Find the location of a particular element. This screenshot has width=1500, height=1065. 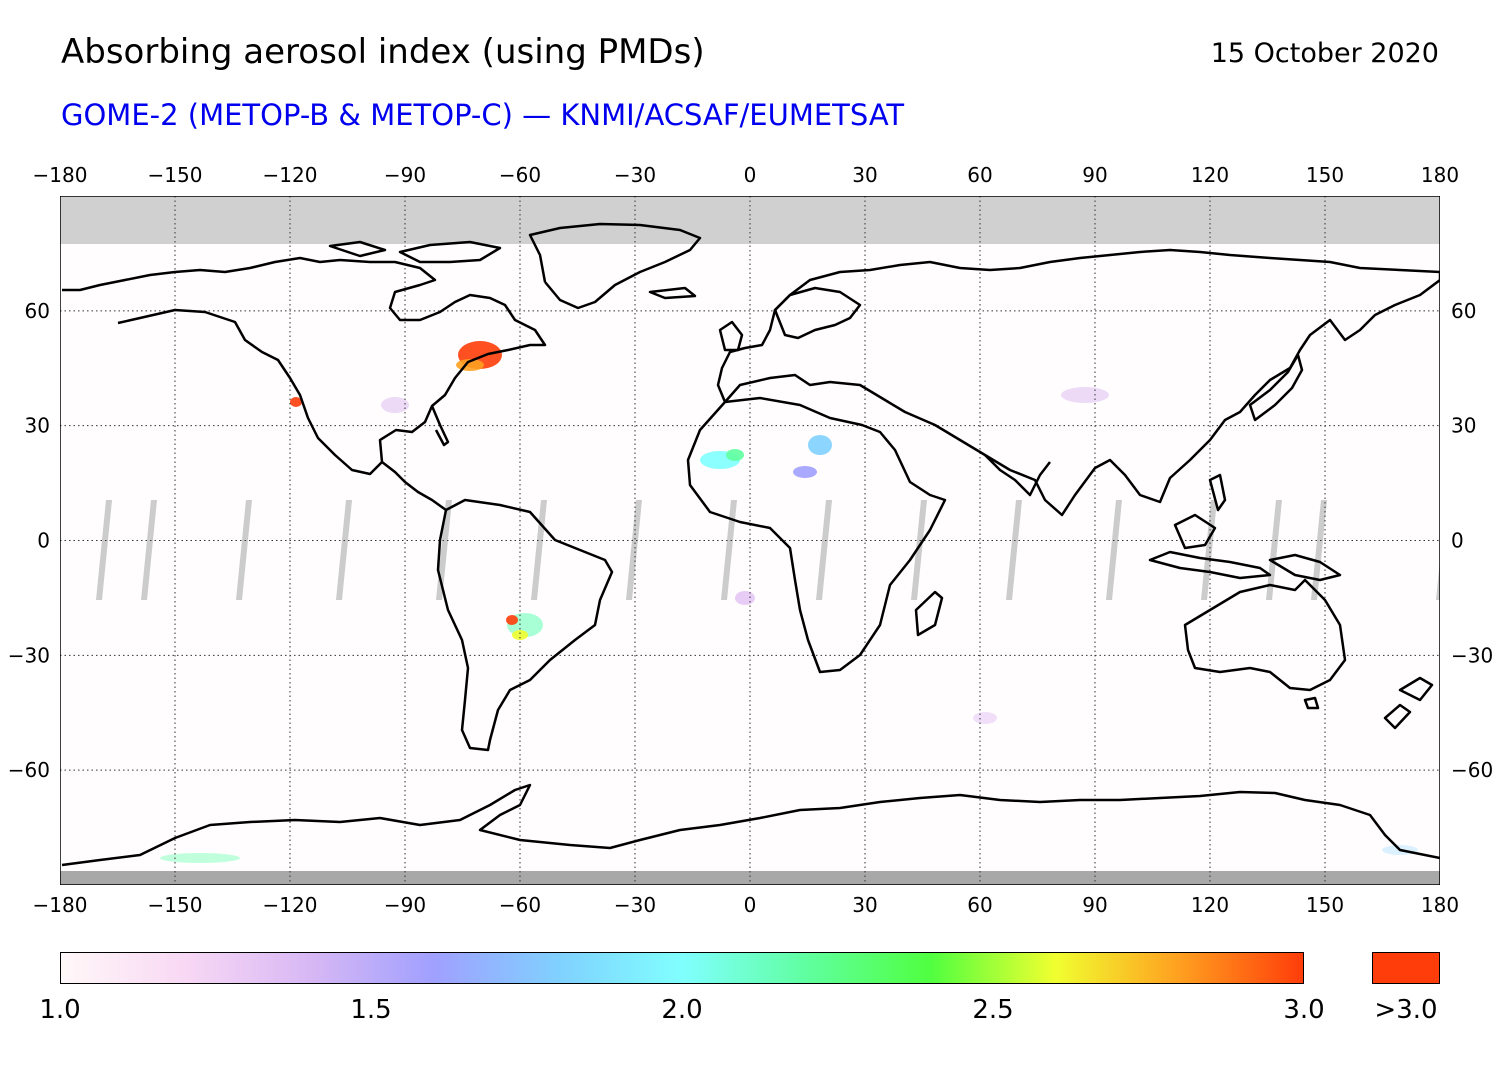

lon-tick-label-bottom: 180 is located at coordinates (1440, 905).